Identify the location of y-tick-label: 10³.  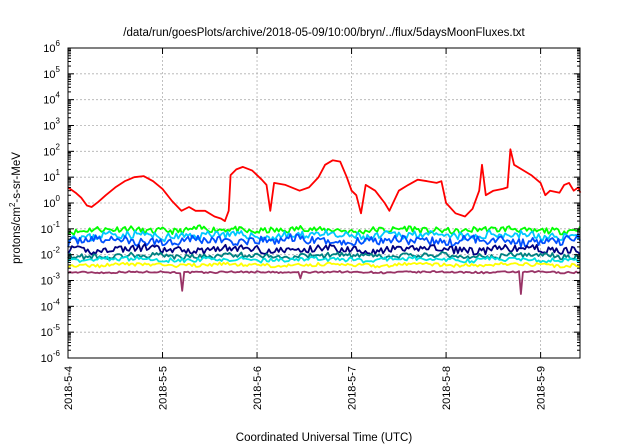
(51, 125).